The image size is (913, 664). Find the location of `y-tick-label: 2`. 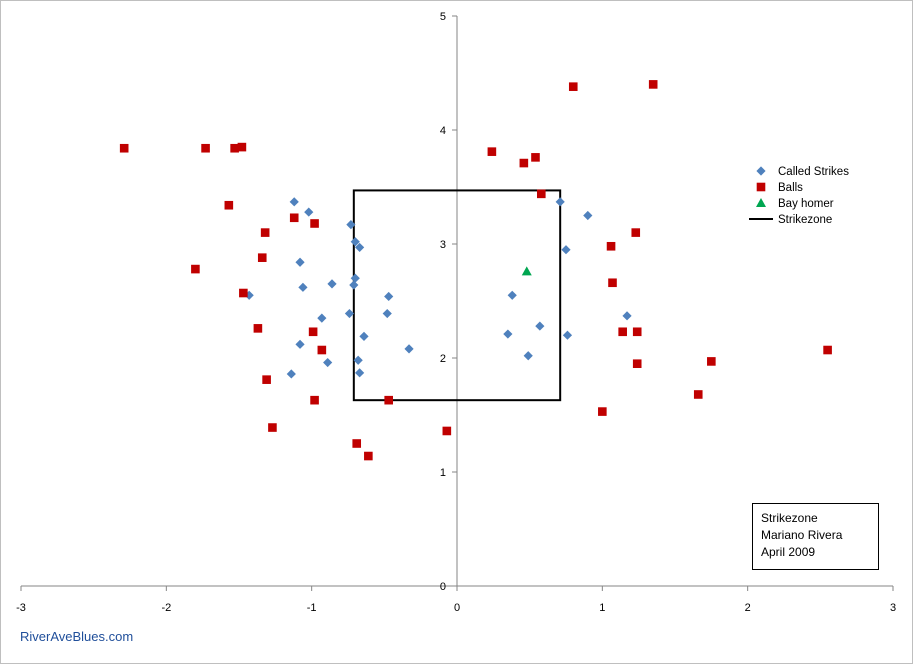

y-tick-label: 2 is located at coordinates (443, 359).